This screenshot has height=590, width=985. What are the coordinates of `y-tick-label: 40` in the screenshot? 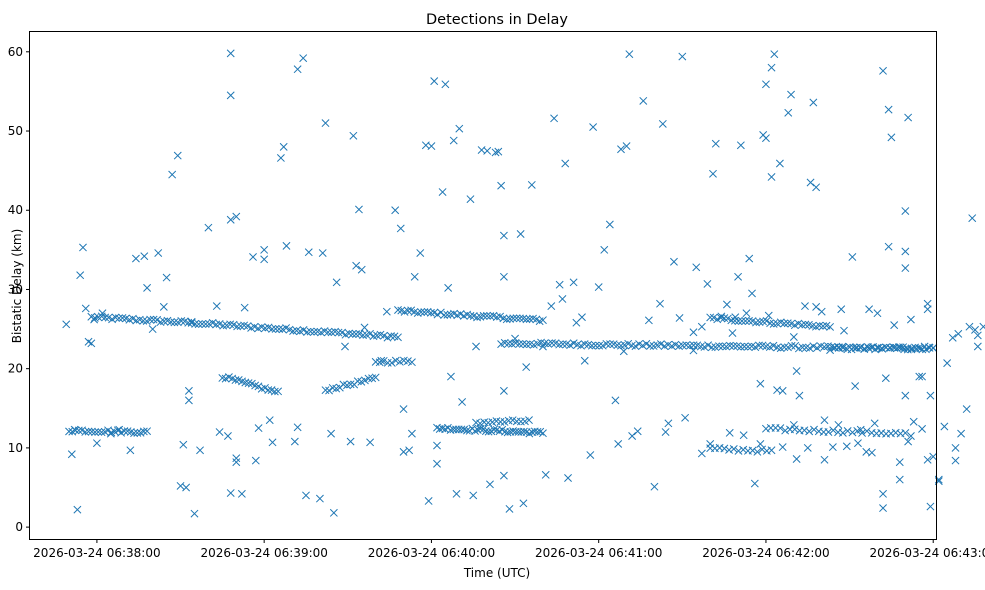 It's located at (15, 210).